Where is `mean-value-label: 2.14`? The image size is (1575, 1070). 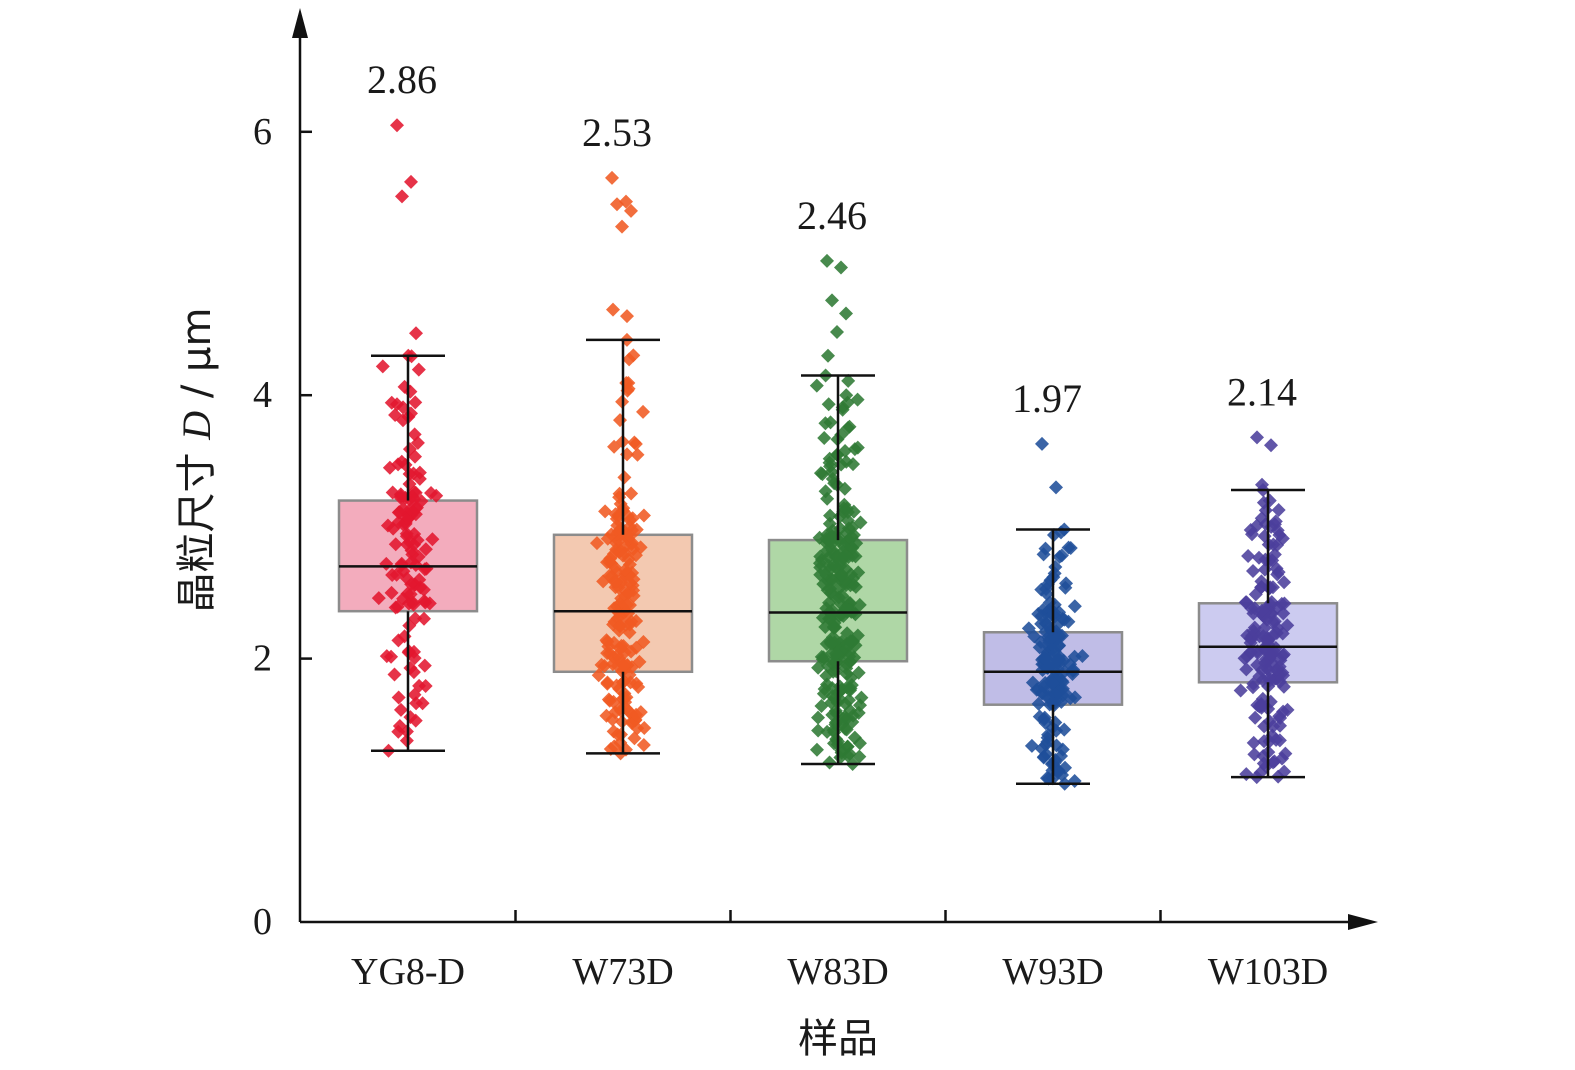 mean-value-label: 2.14 is located at coordinates (1262, 391).